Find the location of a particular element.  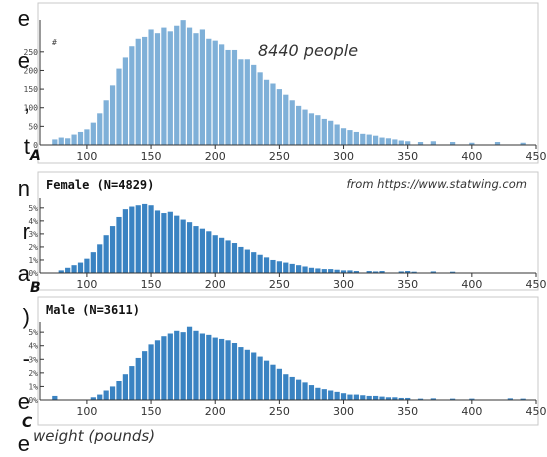

side-text-char: r is located at coordinates (26, 231).